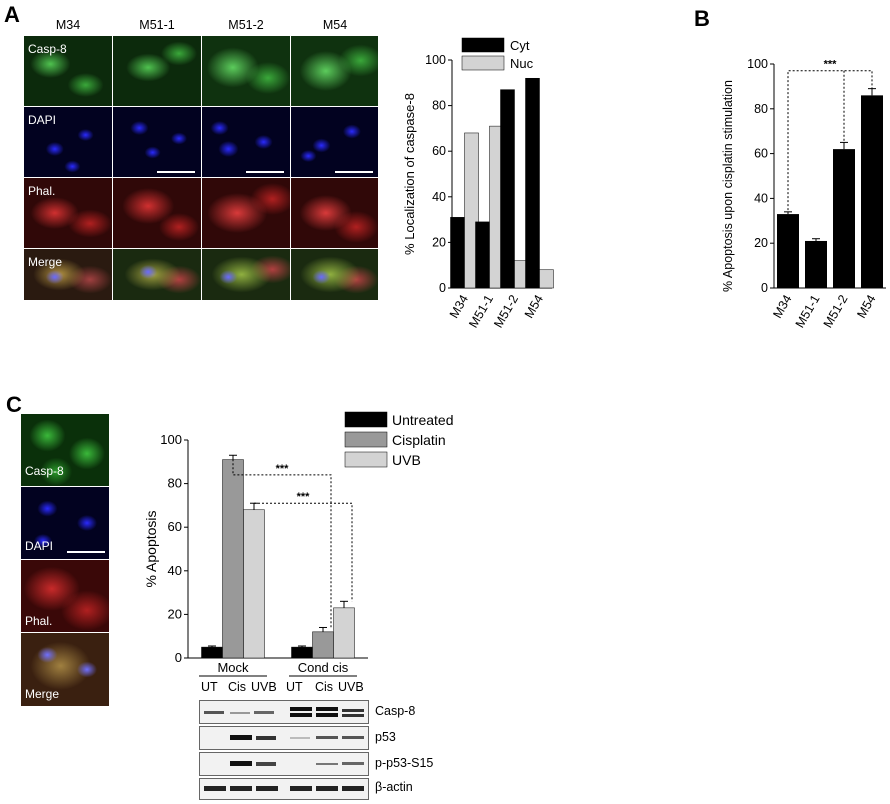 Image resolution: width=890 pixels, height=804 pixels. Describe the element at coordinates (39, 546) in the screenshot. I see `c-row-label-dapi: DAPI` at that location.